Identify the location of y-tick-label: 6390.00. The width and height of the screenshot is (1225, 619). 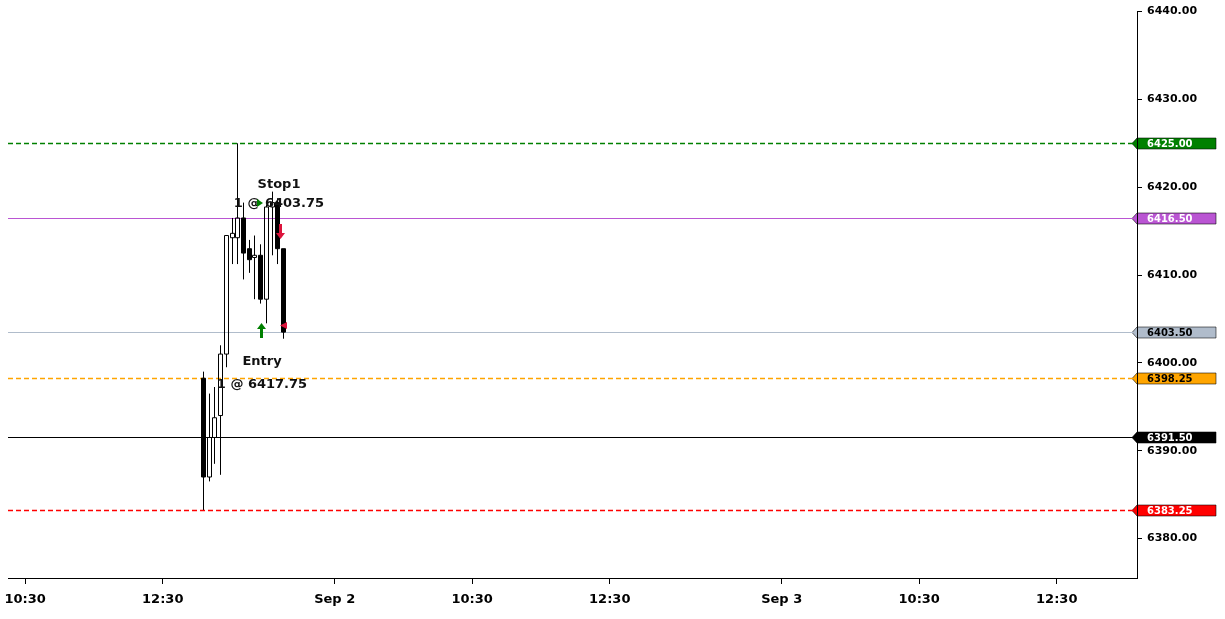
(1172, 450).